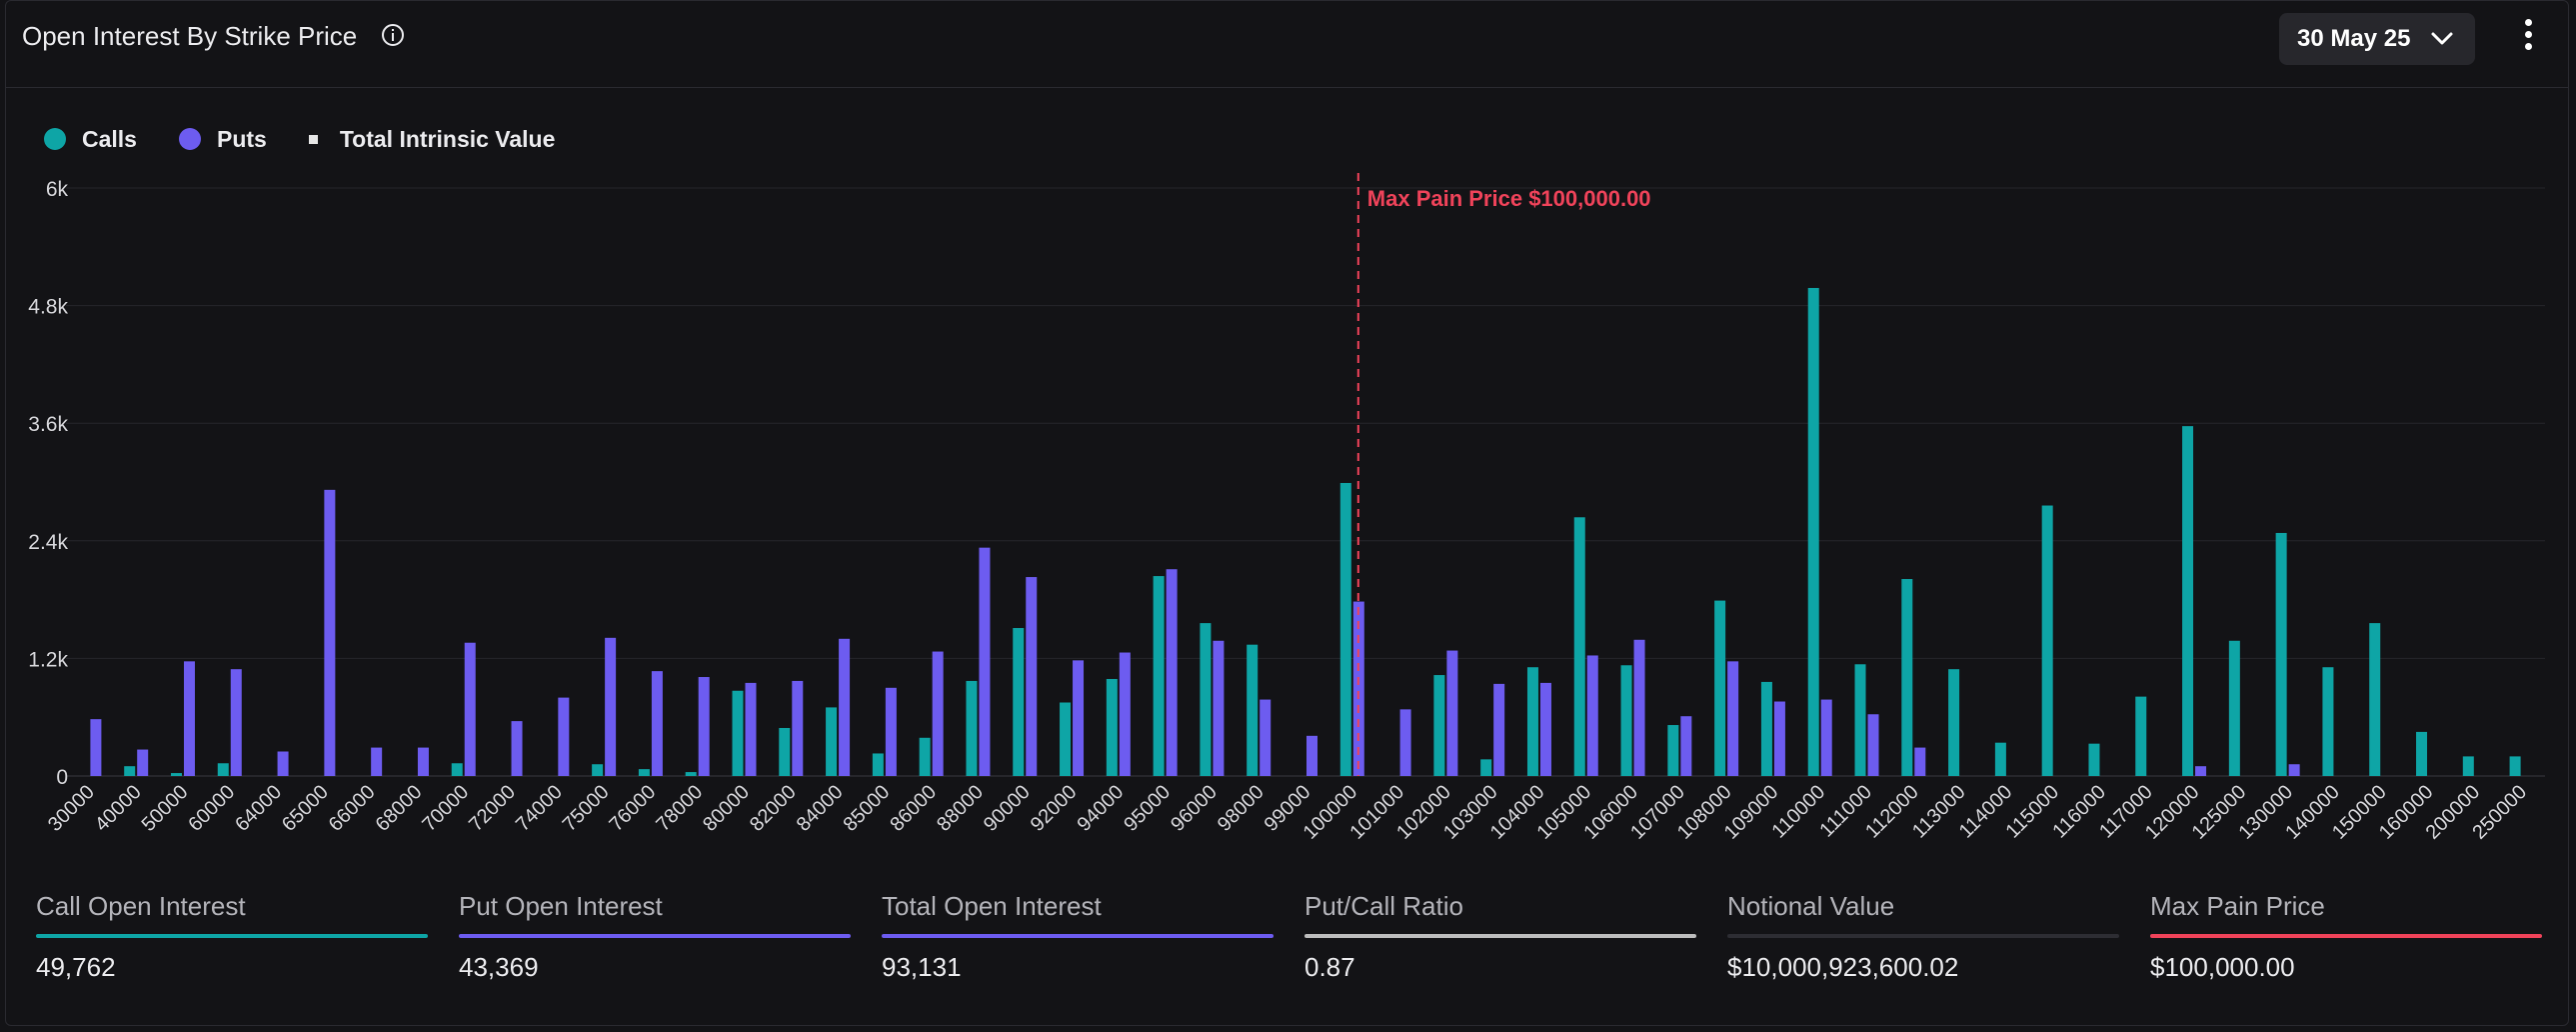 The width and height of the screenshot is (2576, 1032). What do you see at coordinates (48, 307) in the screenshot?
I see `y-tick-label: 4.8k` at bounding box center [48, 307].